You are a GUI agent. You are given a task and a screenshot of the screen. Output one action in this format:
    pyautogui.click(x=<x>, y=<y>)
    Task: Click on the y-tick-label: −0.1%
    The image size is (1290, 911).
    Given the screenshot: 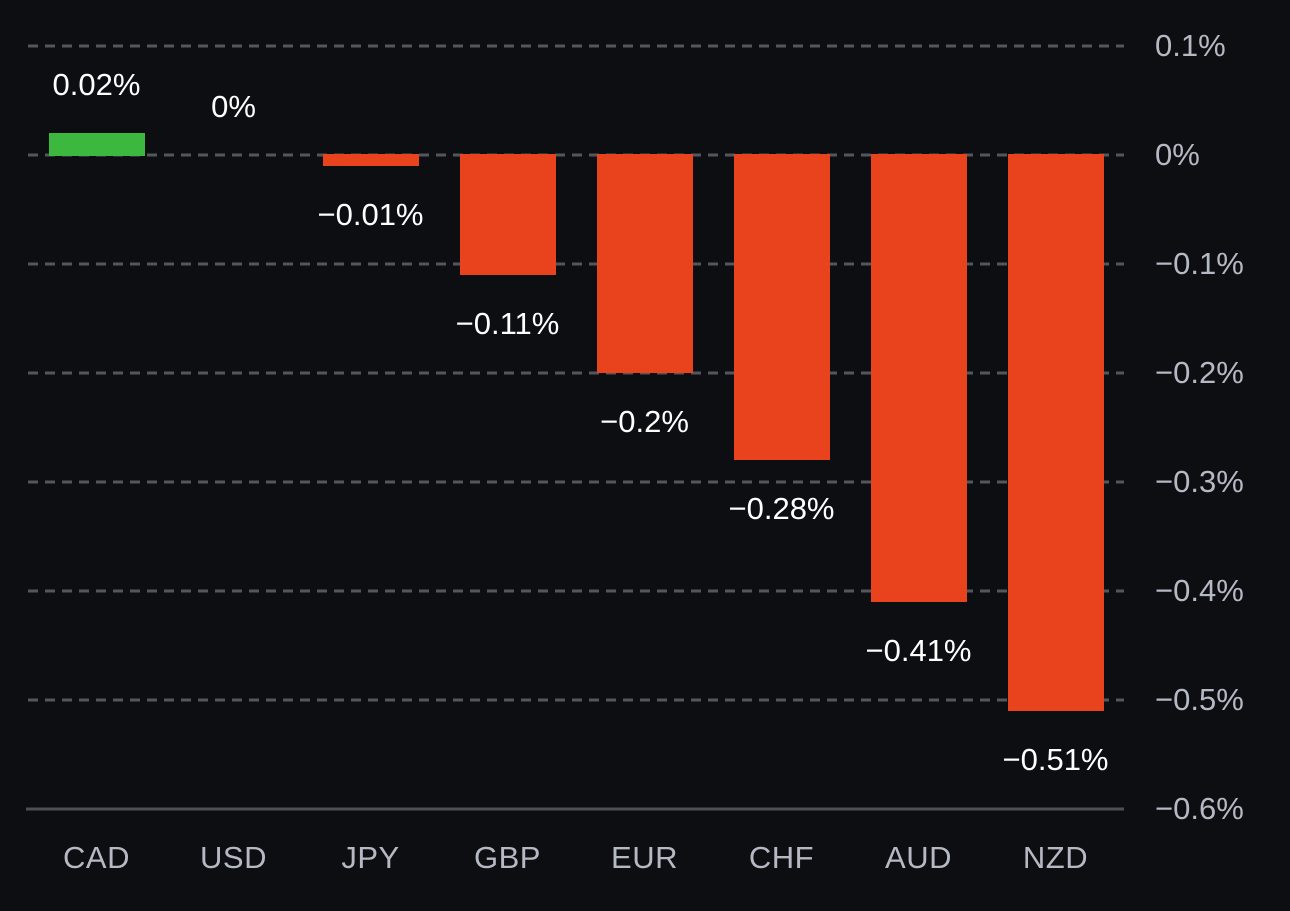 What is the action you would take?
    pyautogui.click(x=1199, y=263)
    